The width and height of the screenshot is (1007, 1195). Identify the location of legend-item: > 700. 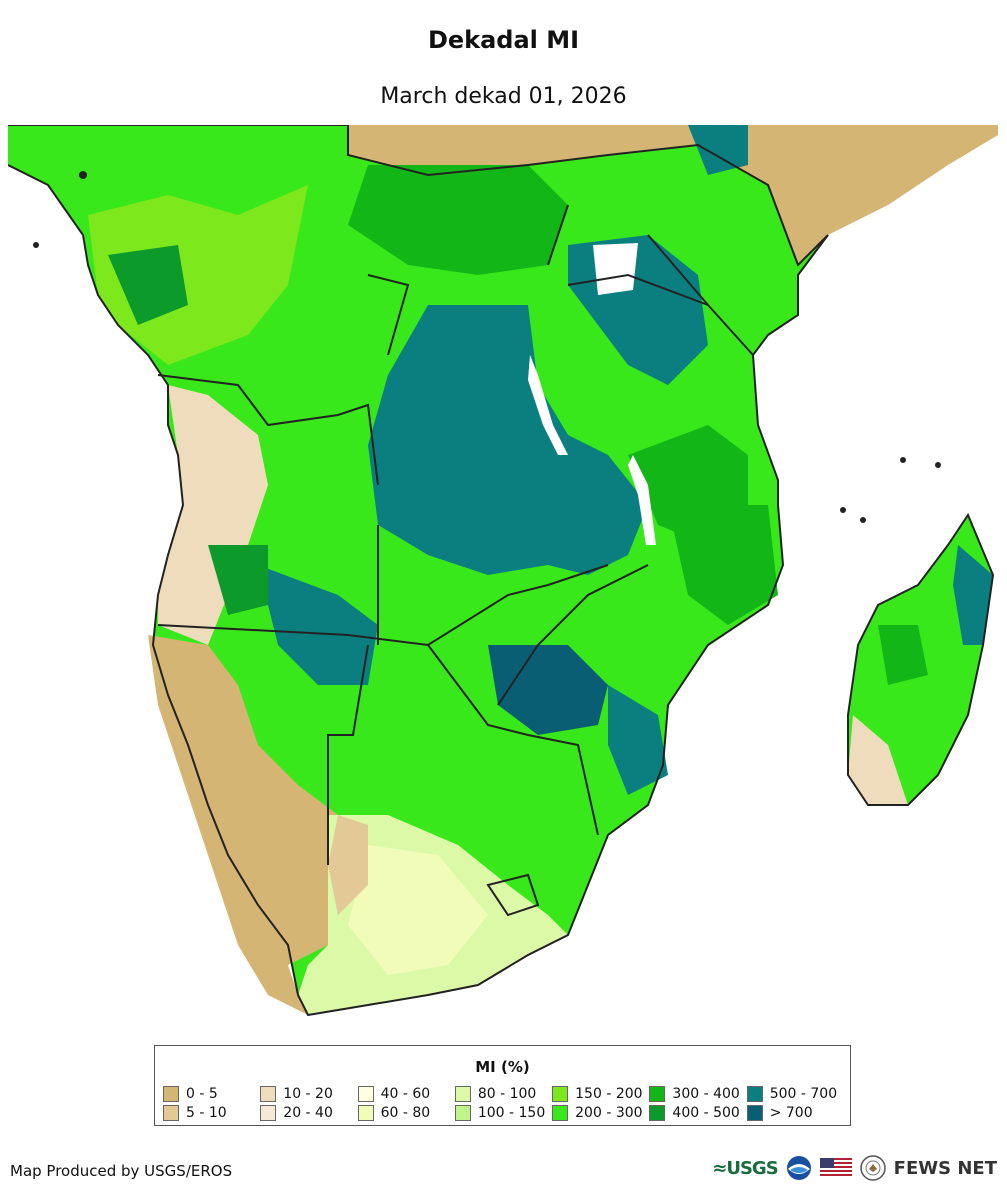
(795, 1112).